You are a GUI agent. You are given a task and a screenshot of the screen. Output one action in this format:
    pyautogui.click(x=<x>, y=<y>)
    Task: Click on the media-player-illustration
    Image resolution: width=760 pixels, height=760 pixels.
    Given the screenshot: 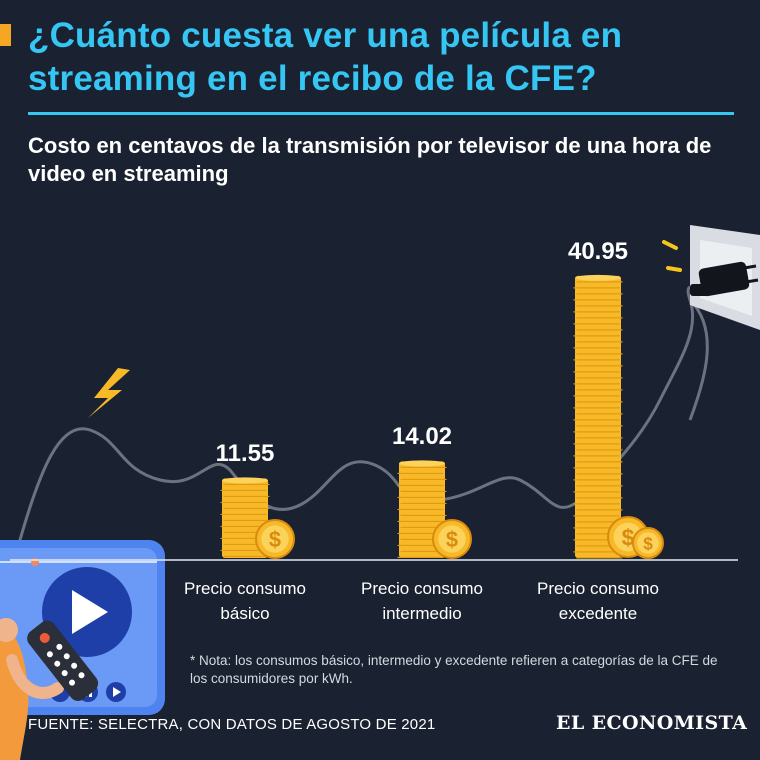 What is the action you would take?
    pyautogui.click(x=82, y=627)
    